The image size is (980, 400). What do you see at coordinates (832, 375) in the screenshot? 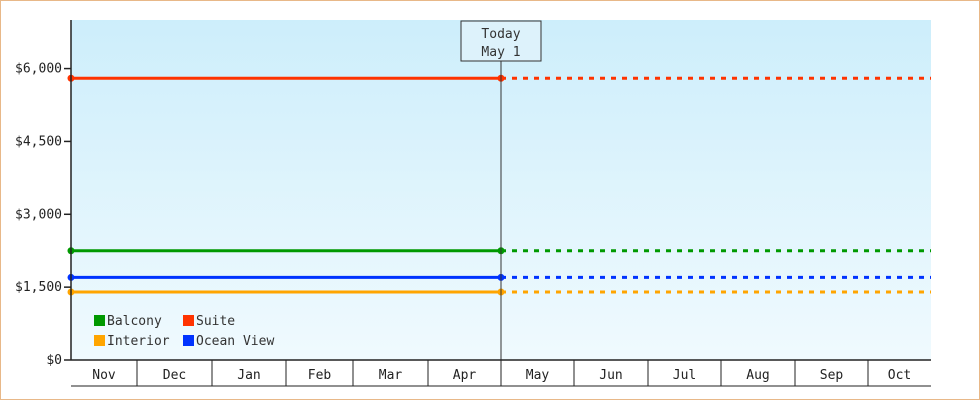
I see `month-label-sep: Sep` at bounding box center [832, 375].